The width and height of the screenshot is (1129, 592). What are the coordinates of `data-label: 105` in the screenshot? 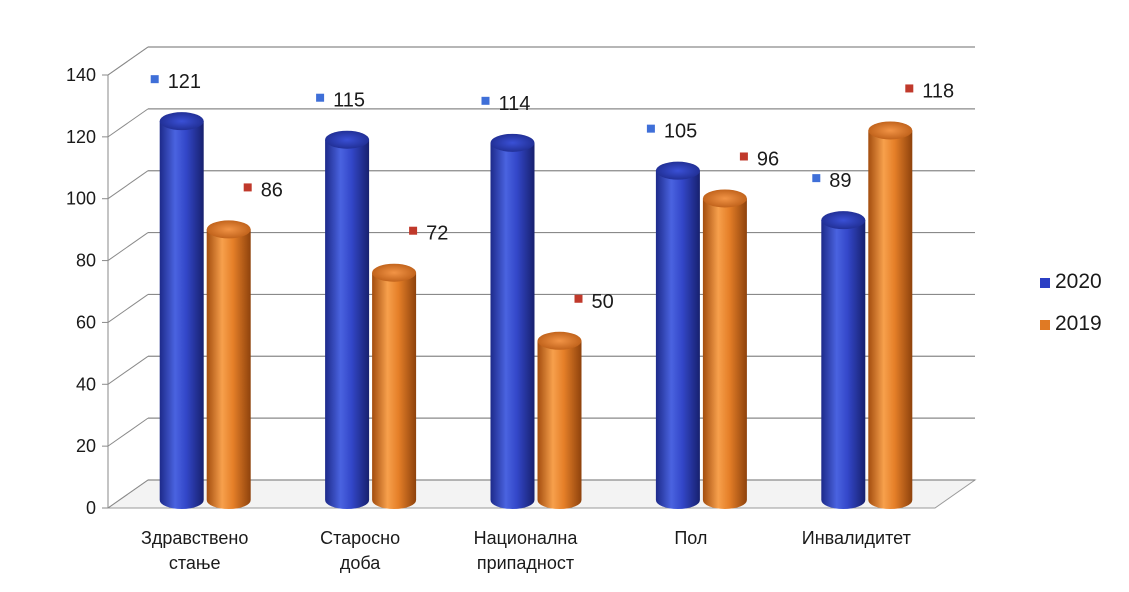 It's located at (680, 132).